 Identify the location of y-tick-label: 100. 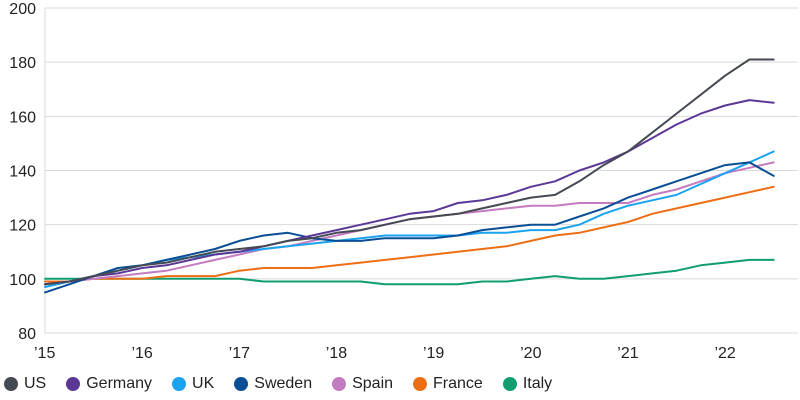
(22, 280).